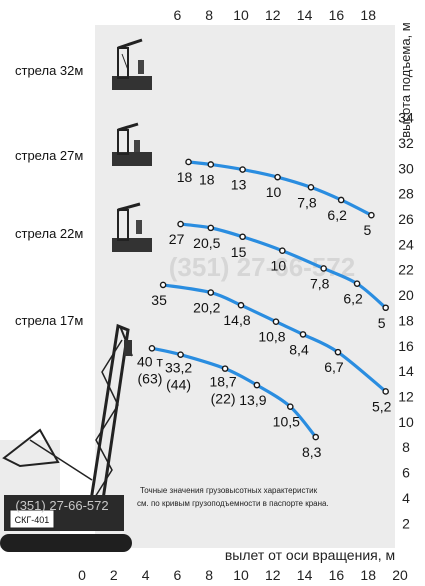 The image size is (425, 586). What do you see at coordinates (146, 575) in the screenshot?
I see `x-tick-label-bottom: 4` at bounding box center [146, 575].